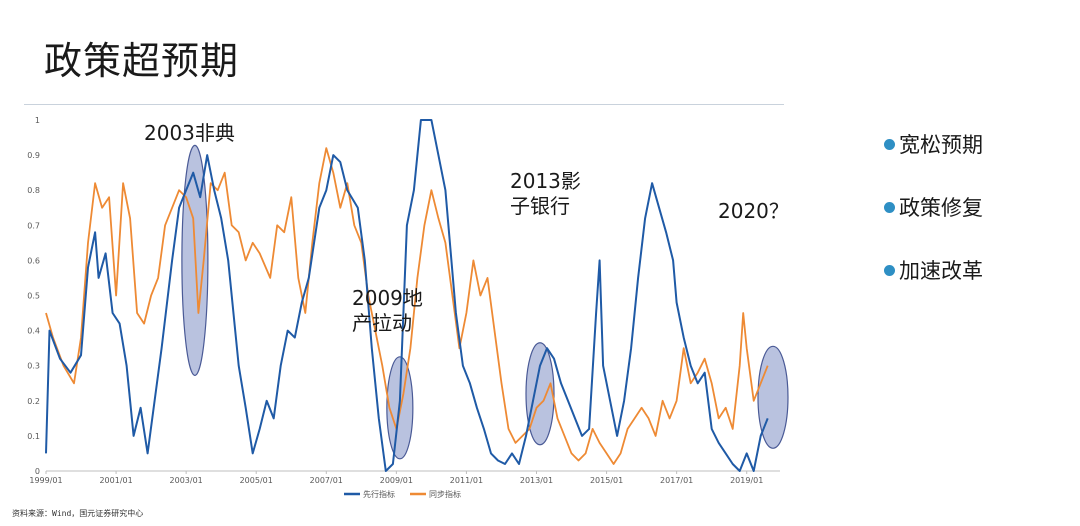 This screenshot has height=526, width=1080. What do you see at coordinates (540, 206) in the screenshot?
I see `annotation-text: 子银行` at bounding box center [540, 206].